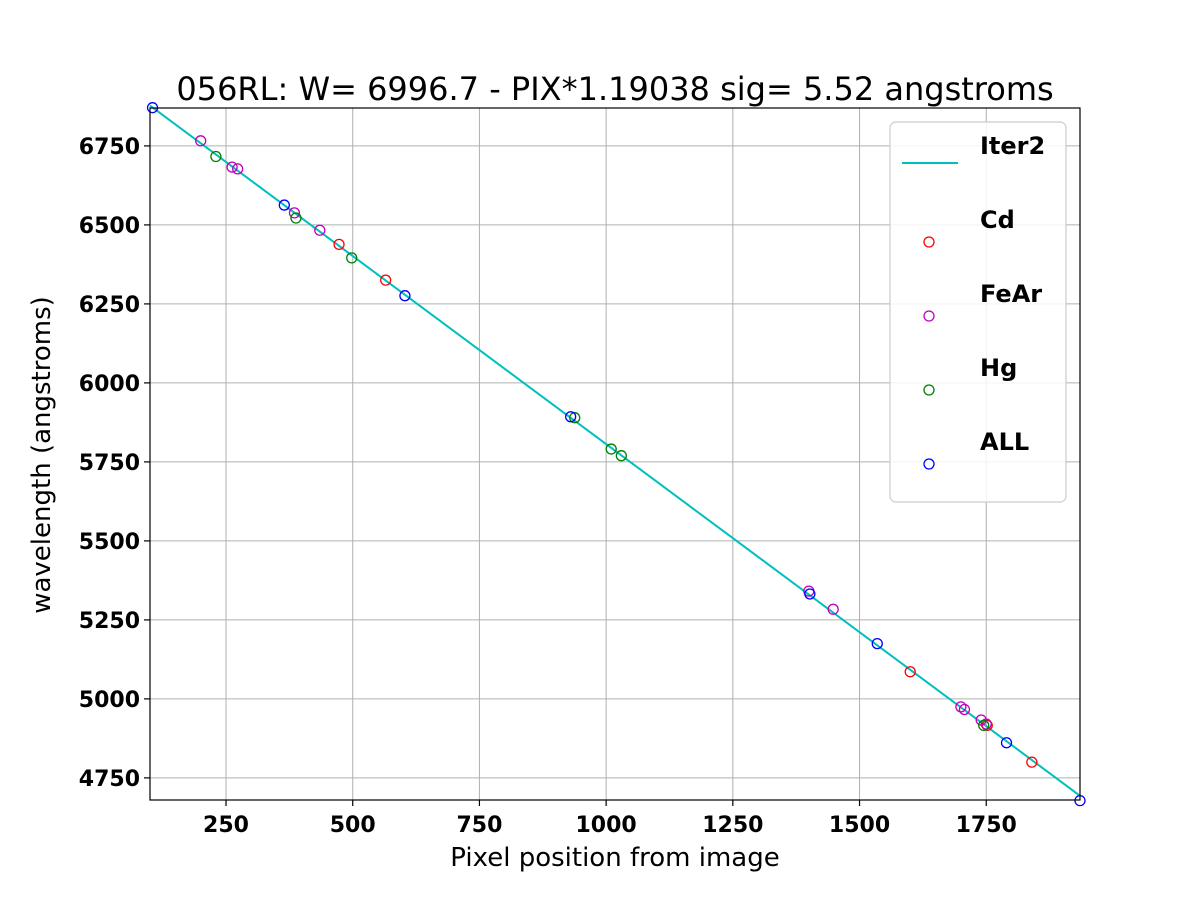 This screenshot has width=1200, height=900. I want to click on legend-label-fear: FeAr, so click(1011, 294).